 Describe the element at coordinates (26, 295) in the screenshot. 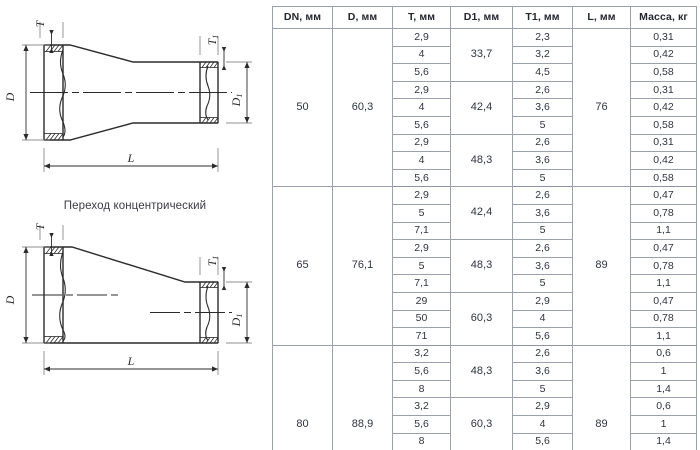

I see `dimension-D` at that location.